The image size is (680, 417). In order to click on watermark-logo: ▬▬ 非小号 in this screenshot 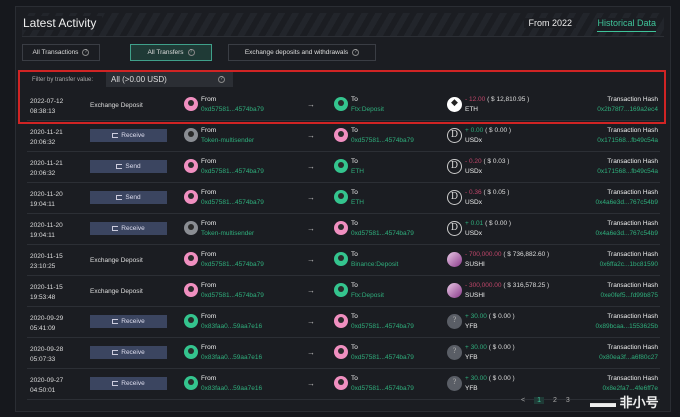, I will do `click(624, 402)`.